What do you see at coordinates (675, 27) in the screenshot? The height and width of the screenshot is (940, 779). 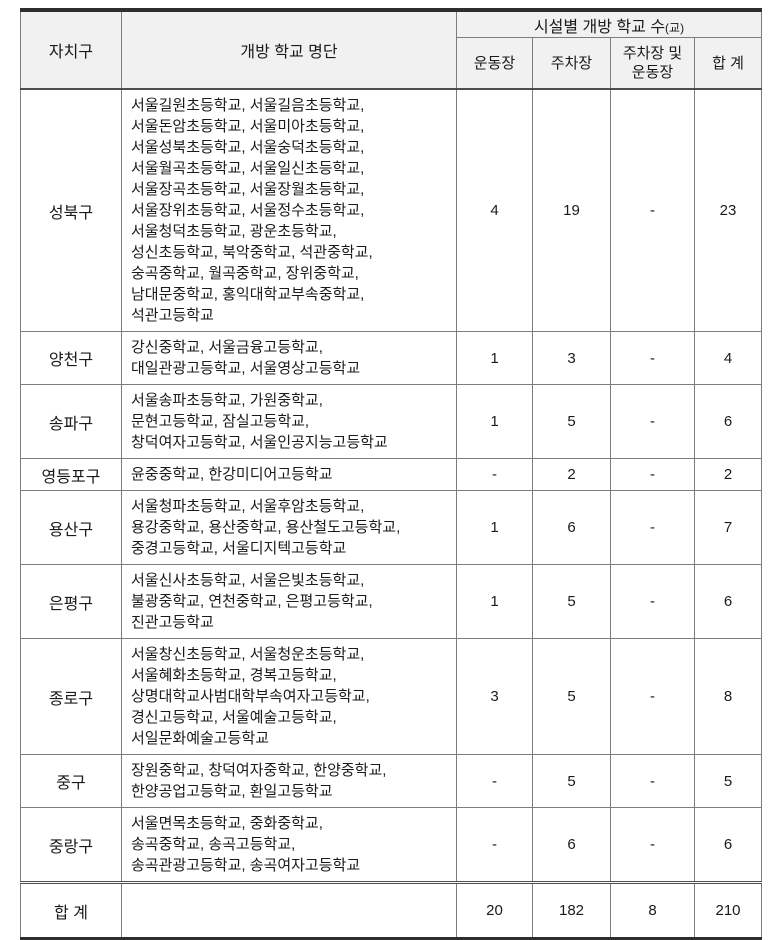 I see `header-facility-group-unit: (교)` at bounding box center [675, 27].